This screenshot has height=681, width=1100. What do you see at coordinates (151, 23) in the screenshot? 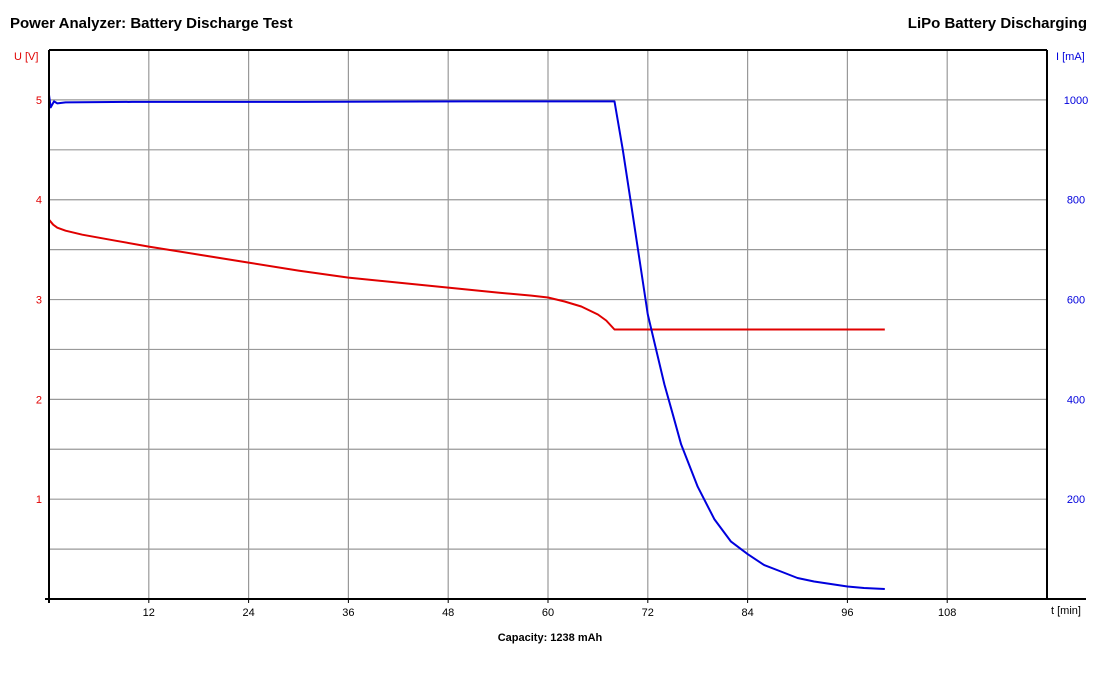
I see `chart-title-left: Power Analyzer: Battery Discharge Test` at bounding box center [151, 23].